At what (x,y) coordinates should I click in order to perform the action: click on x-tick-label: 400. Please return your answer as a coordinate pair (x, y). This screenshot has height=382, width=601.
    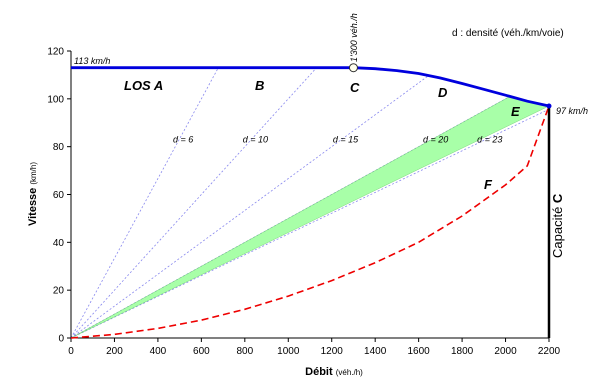
    Looking at the image, I should click on (158, 351).